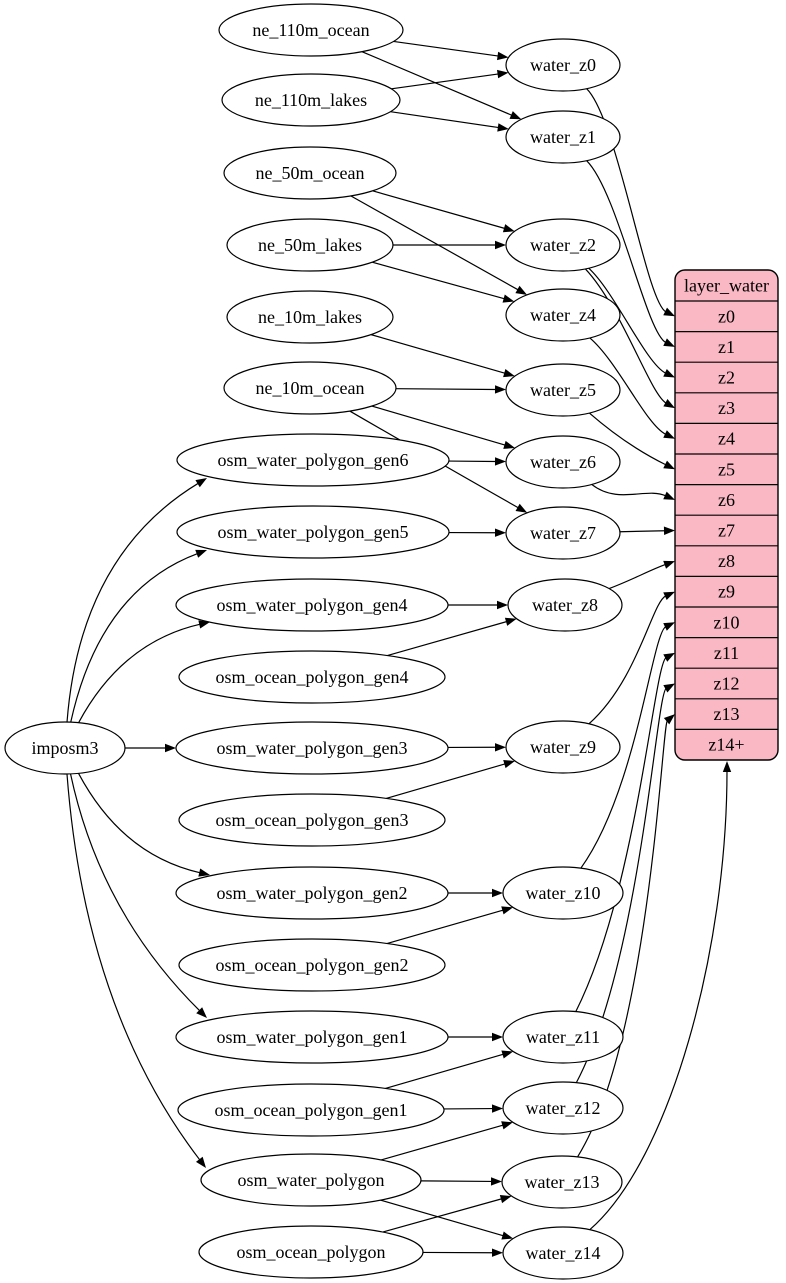 Image resolution: width=786 pixels, height=1283 pixels. What do you see at coordinates (507, 910) in the screenshot?
I see `arrowhead-osm_ocean_polygon_gen2-to-water_z10` at bounding box center [507, 910].